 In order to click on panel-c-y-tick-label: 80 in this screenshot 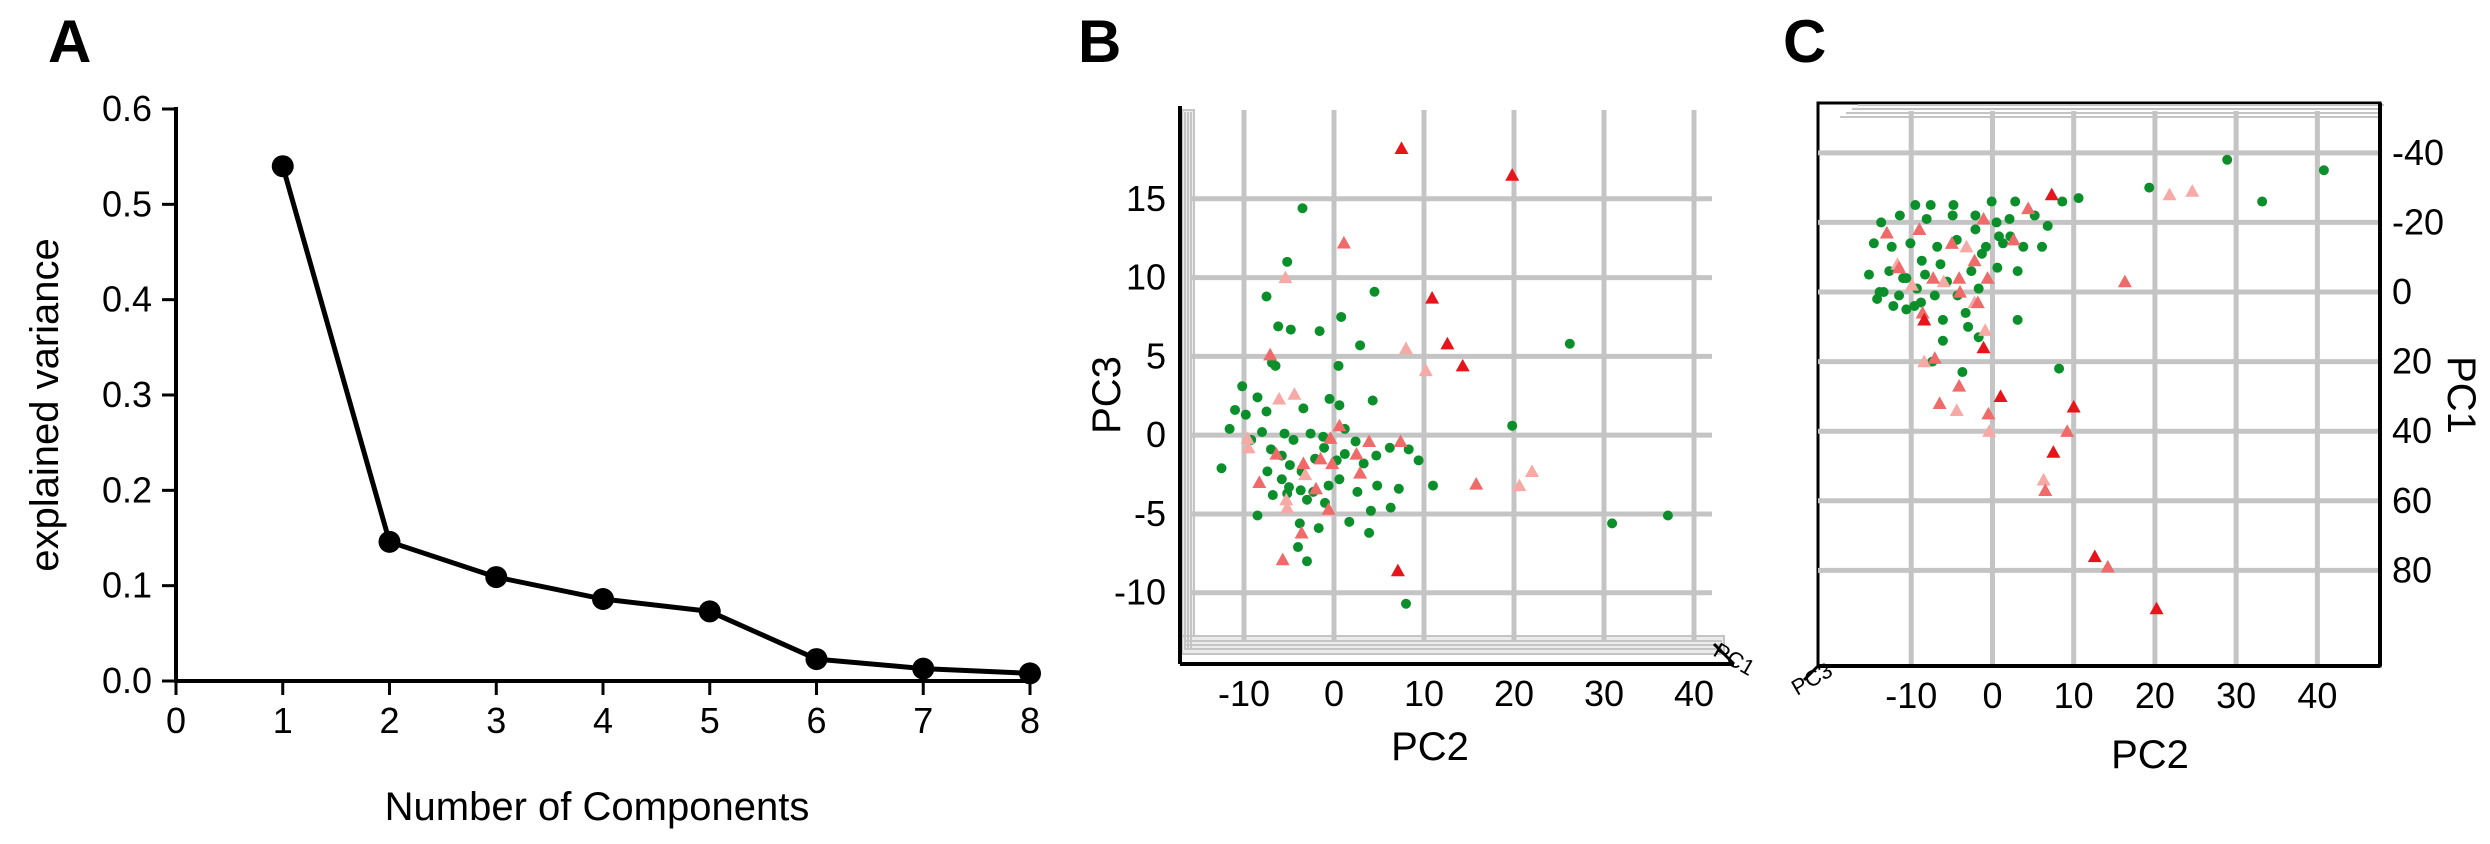, I will do `click(2412, 569)`.